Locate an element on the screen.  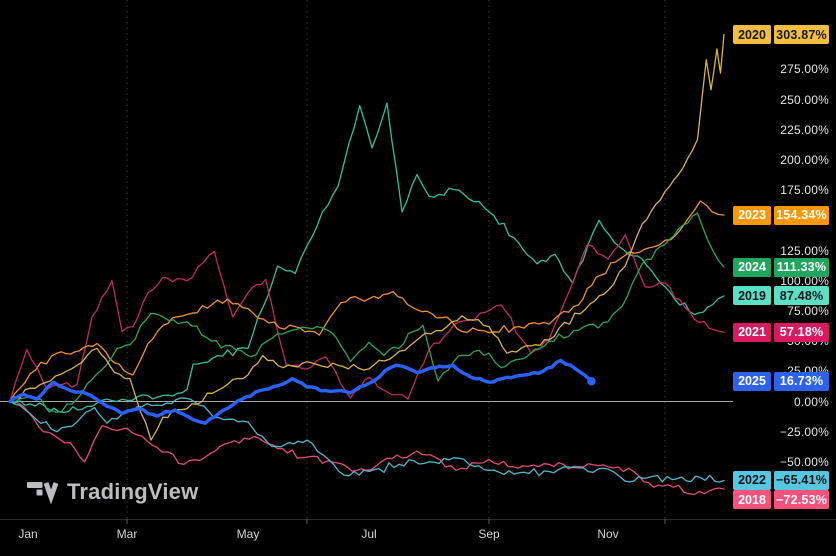
price-label-row-2022: 2022 −65.41% is located at coordinates (781, 480).